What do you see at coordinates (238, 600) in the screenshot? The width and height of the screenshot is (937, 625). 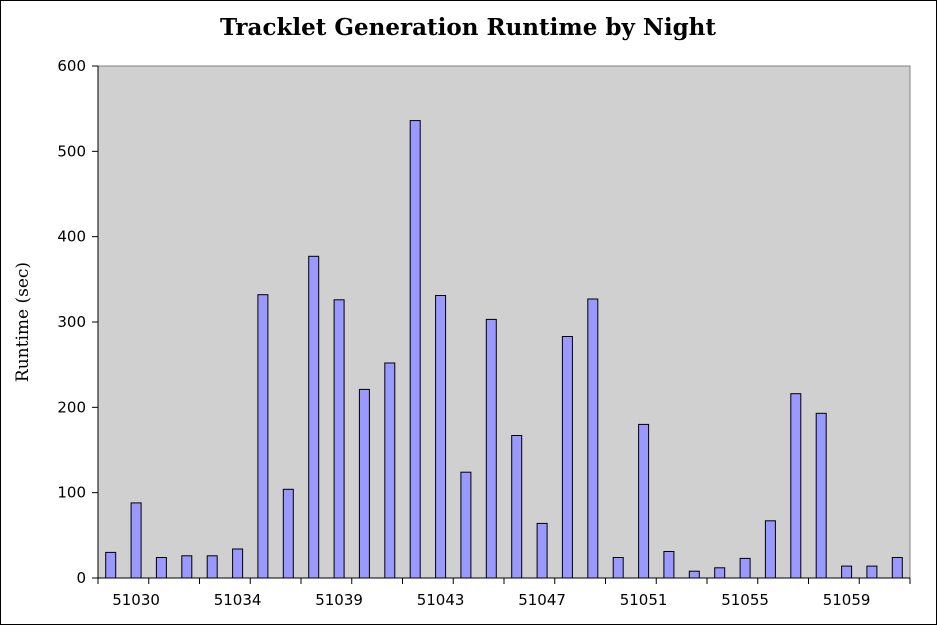 I see `x-tick-label: 51034` at bounding box center [238, 600].